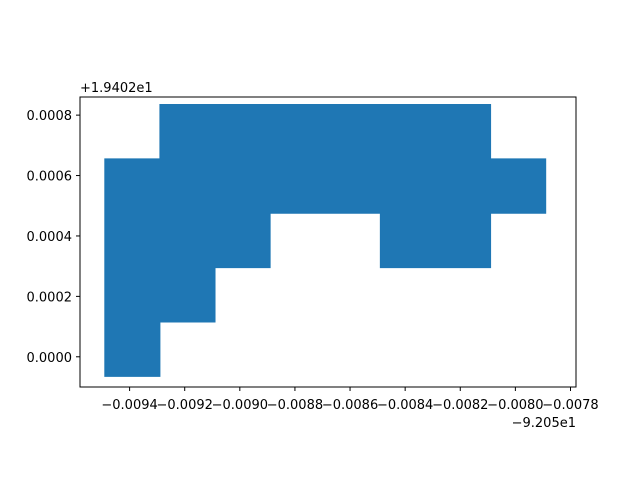 This screenshot has height=480, width=640. Describe the element at coordinates (240, 405) in the screenshot. I see `x-tick-label: −0.0090` at that location.